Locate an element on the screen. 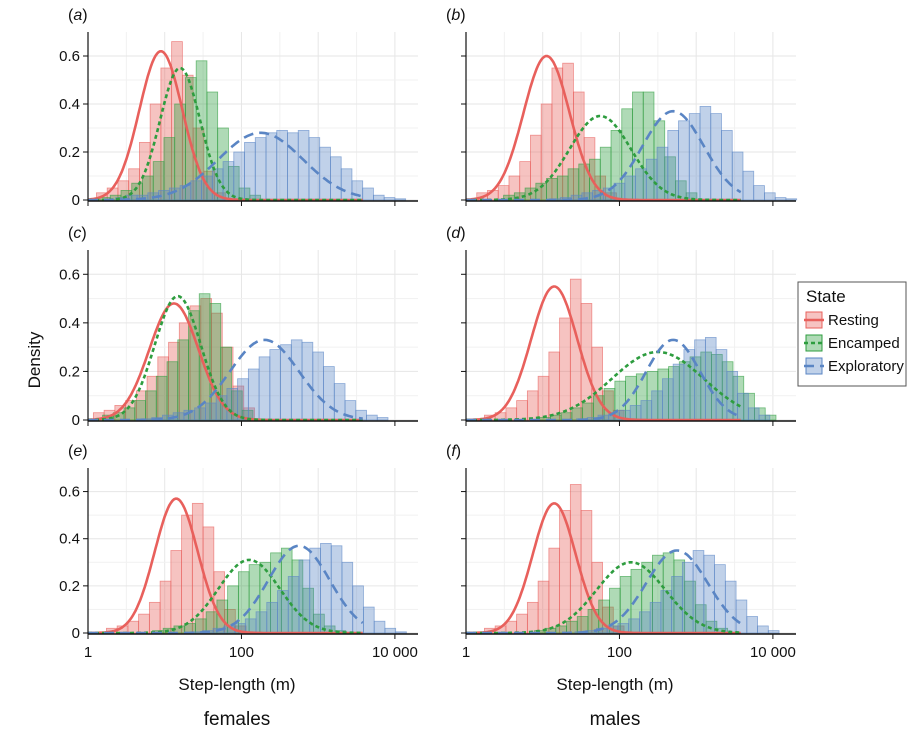 This screenshot has width=912, height=732. x-tick-label: 10 000 is located at coordinates (773, 652).